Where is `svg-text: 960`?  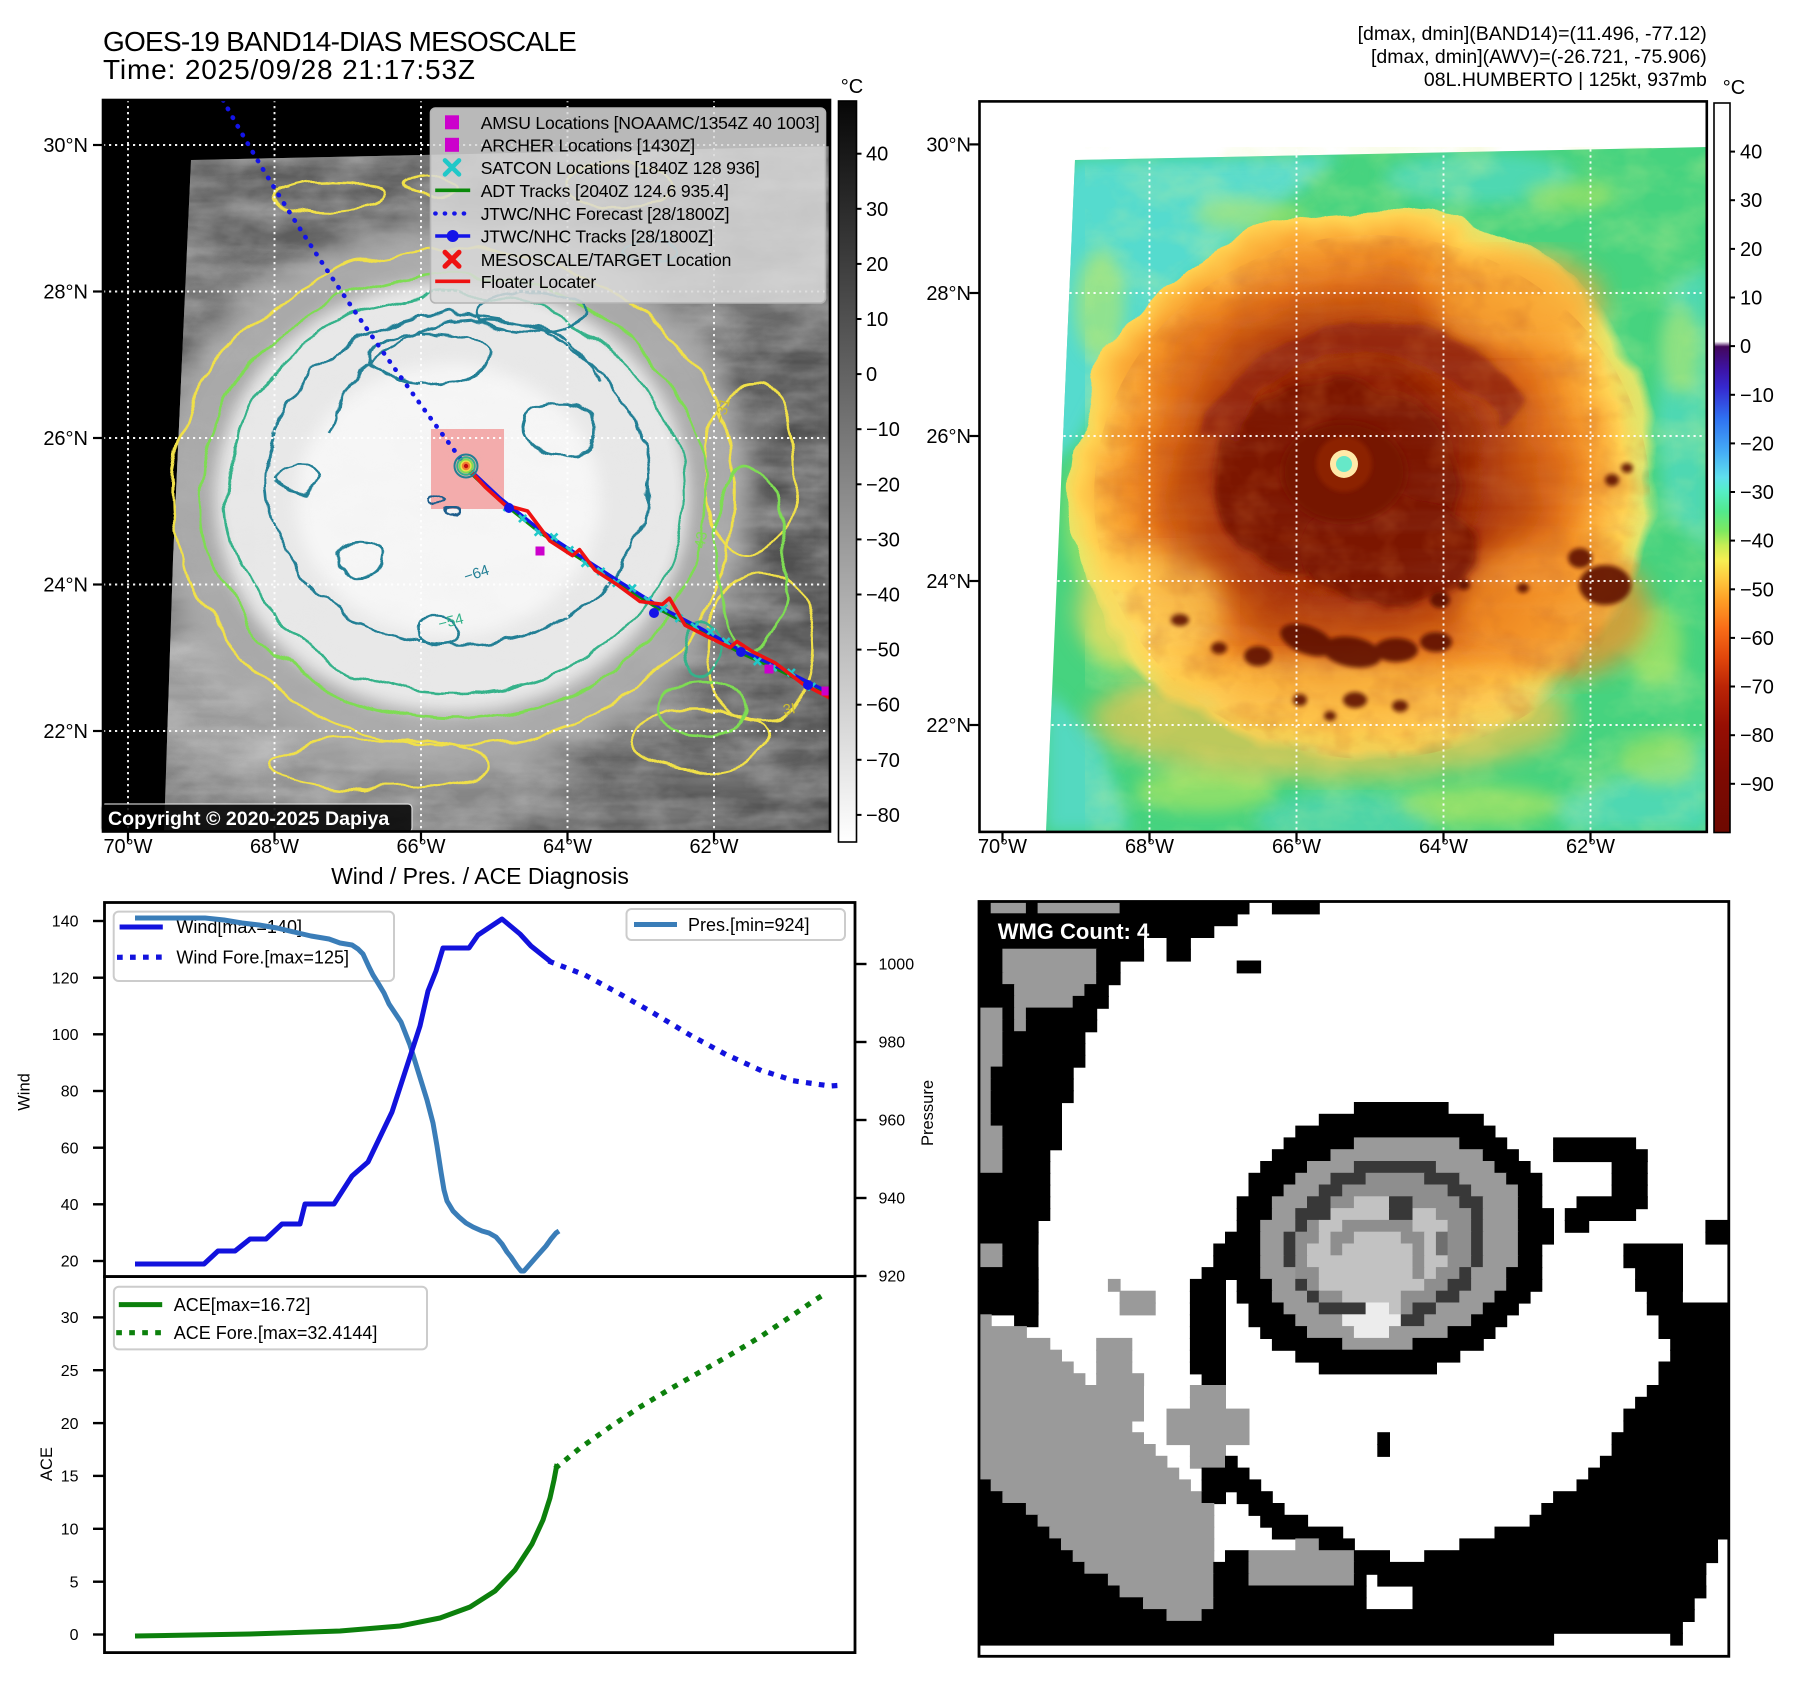 svg-text: 960 is located at coordinates (892, 1121).